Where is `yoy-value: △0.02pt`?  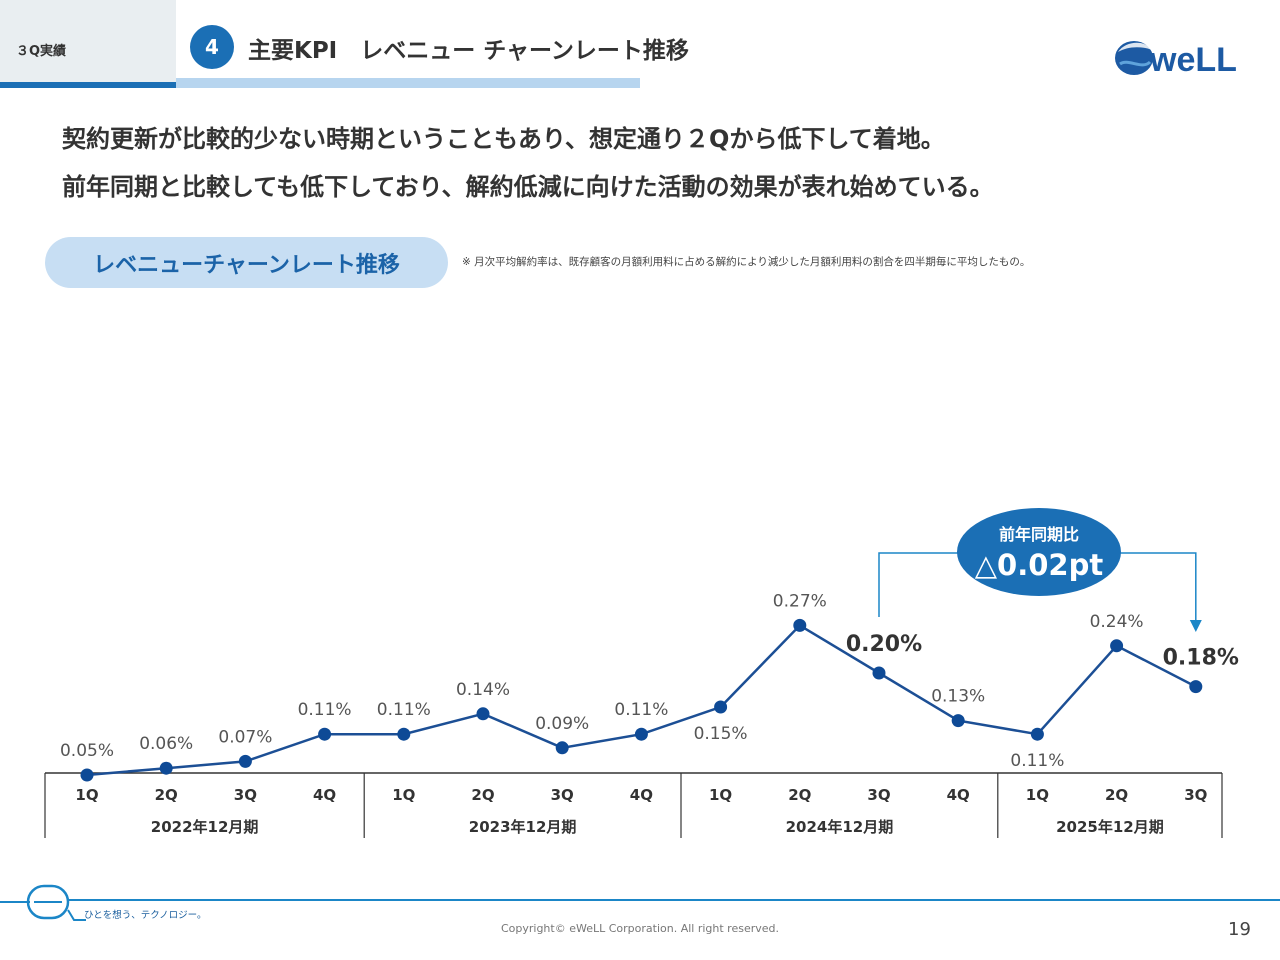
yoy-value: △0.02pt is located at coordinates (1039, 565).